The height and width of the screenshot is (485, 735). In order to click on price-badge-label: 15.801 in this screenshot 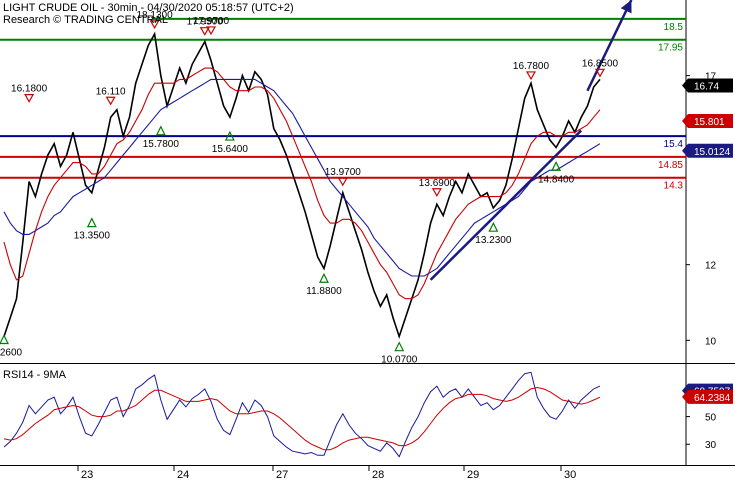, I will do `click(709, 122)`.